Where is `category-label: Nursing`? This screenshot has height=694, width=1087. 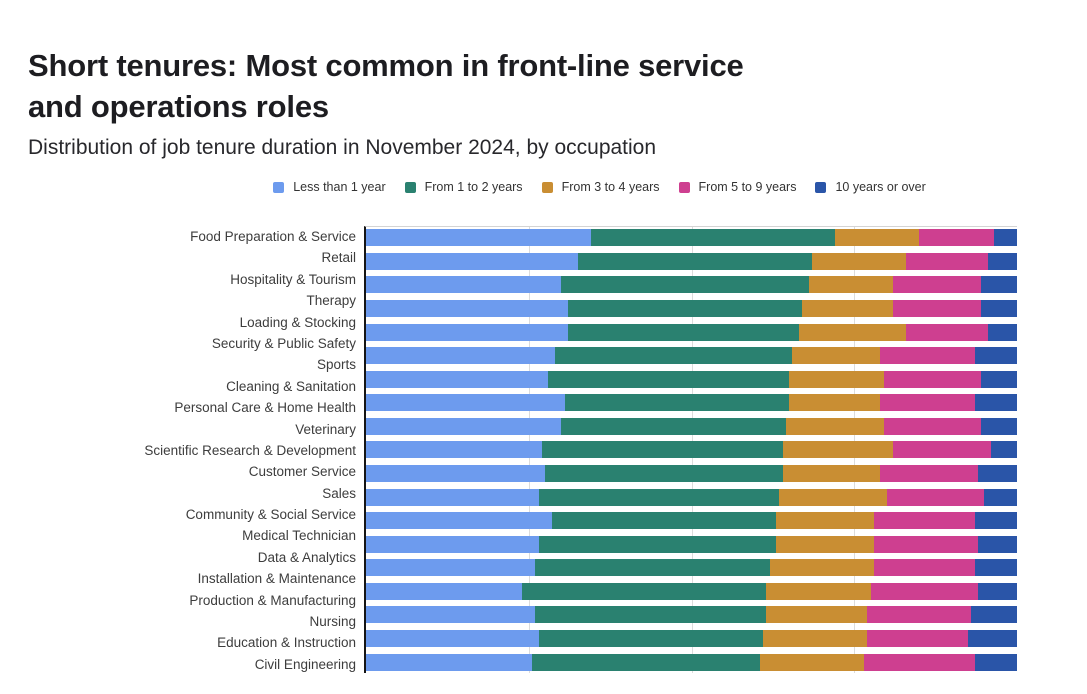 category-label: Nursing is located at coordinates (332, 622).